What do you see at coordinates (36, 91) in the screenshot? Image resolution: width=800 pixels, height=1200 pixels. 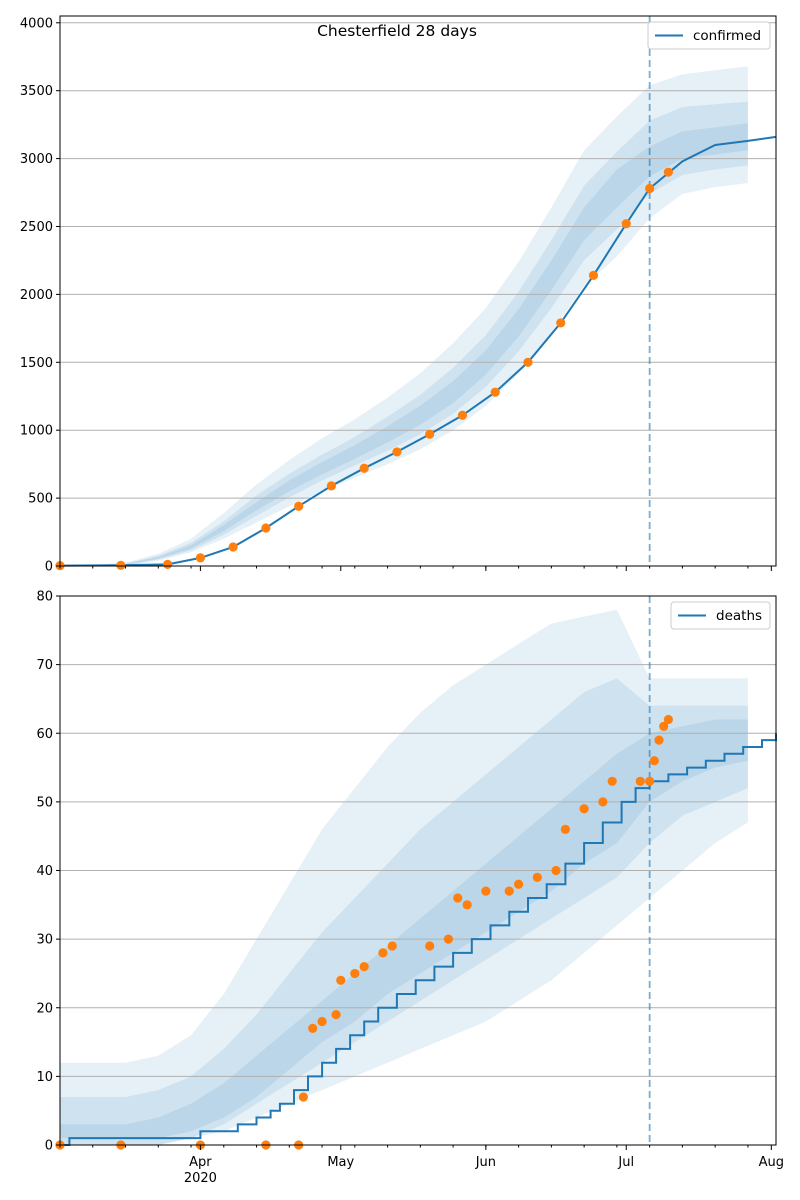 I see `y-tick-label: 3500` at bounding box center [36, 91].